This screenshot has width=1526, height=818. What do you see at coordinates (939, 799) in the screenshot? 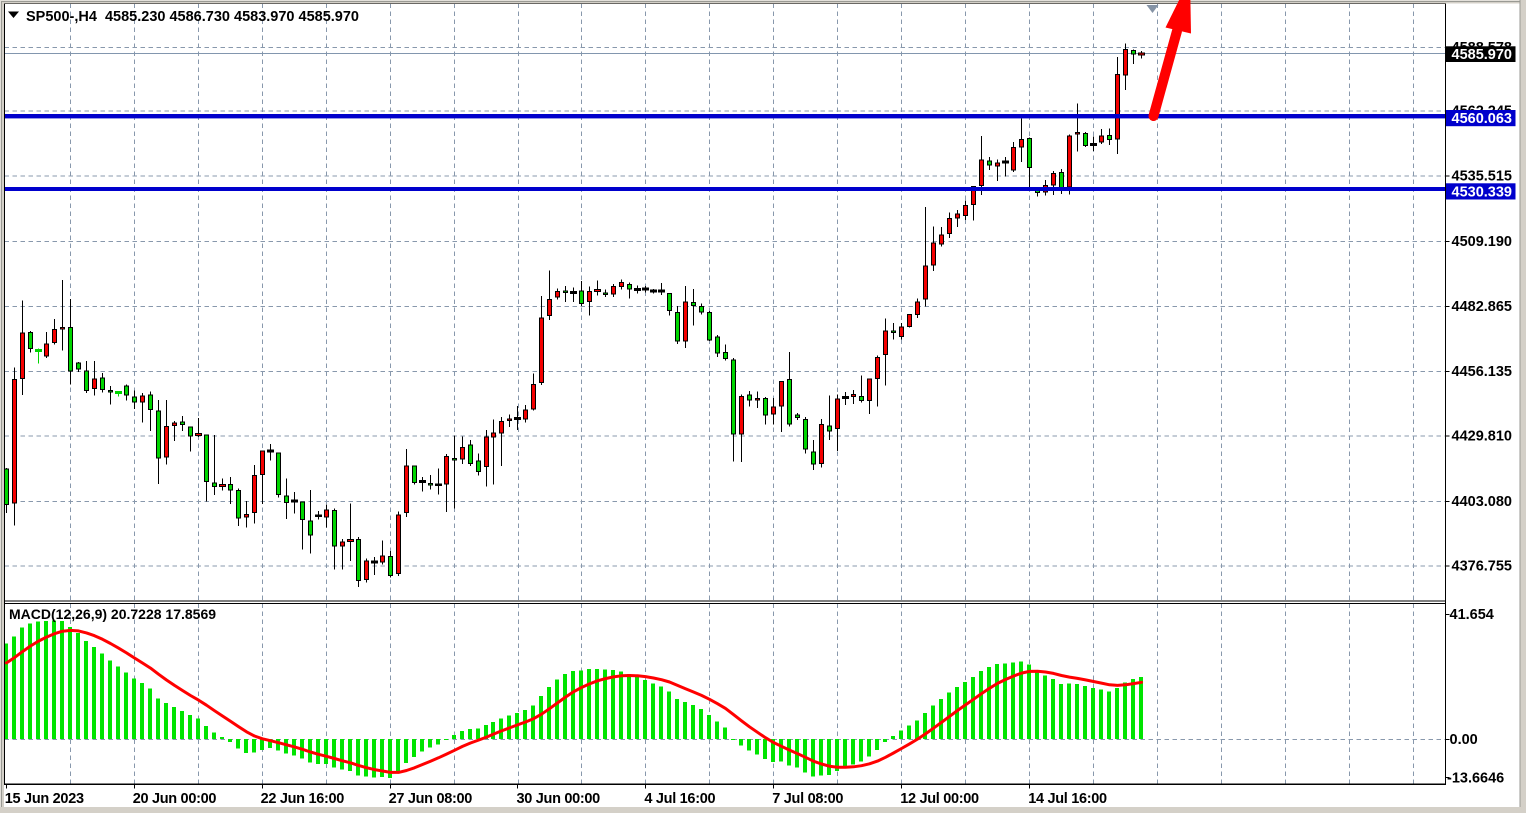
I see `svg-text: 12 Jul 00:00` at bounding box center [939, 799].